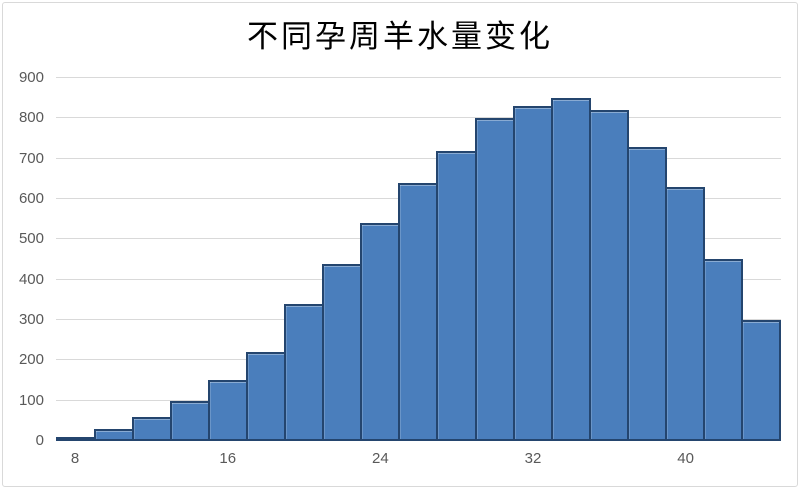 Image resolution: width=800 pixels, height=489 pixels. What do you see at coordinates (31, 198) in the screenshot?
I see `y-tick-label-600: 600` at bounding box center [31, 198].